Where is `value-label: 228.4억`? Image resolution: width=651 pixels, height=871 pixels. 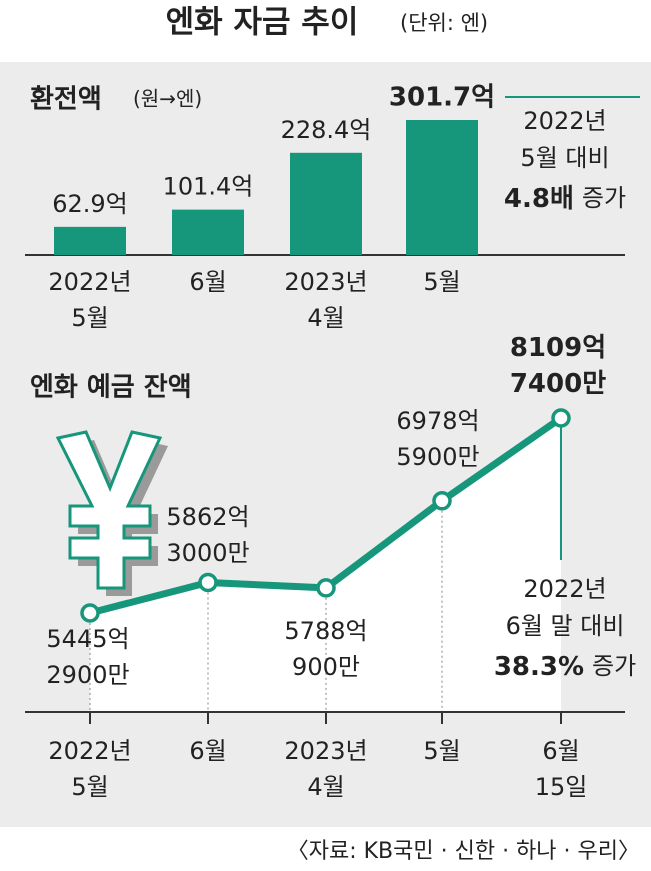
value-label: 228.4억 is located at coordinates (326, 130).